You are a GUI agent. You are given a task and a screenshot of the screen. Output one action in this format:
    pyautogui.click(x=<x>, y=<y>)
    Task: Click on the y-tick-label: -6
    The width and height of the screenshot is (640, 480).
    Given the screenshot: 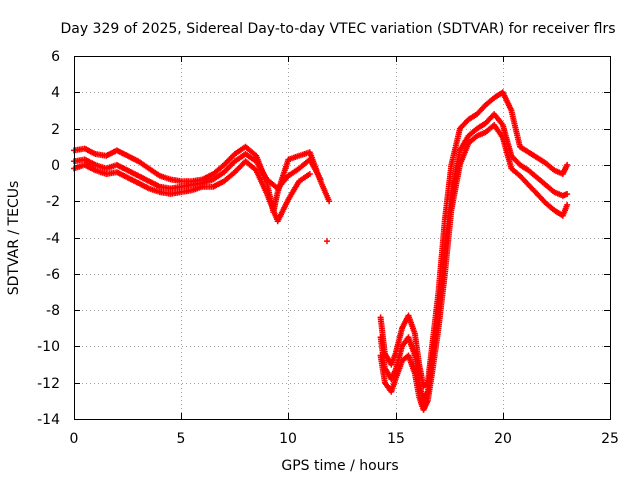 What is the action you would take?
    pyautogui.click(x=53, y=275)
    